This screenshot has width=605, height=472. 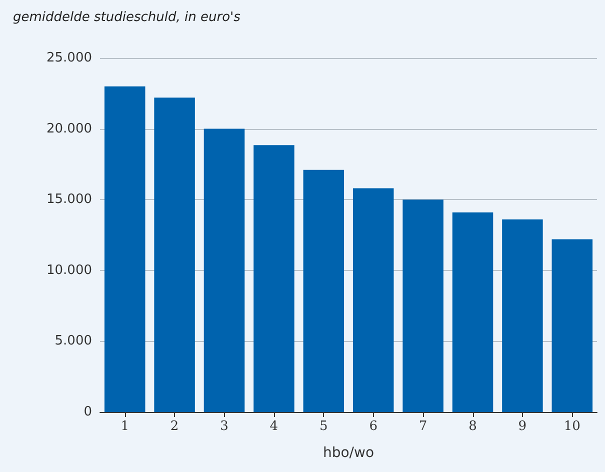 What do you see at coordinates (348, 453) in the screenshot?
I see `x-axis-title: hbo/wo` at bounding box center [348, 453].